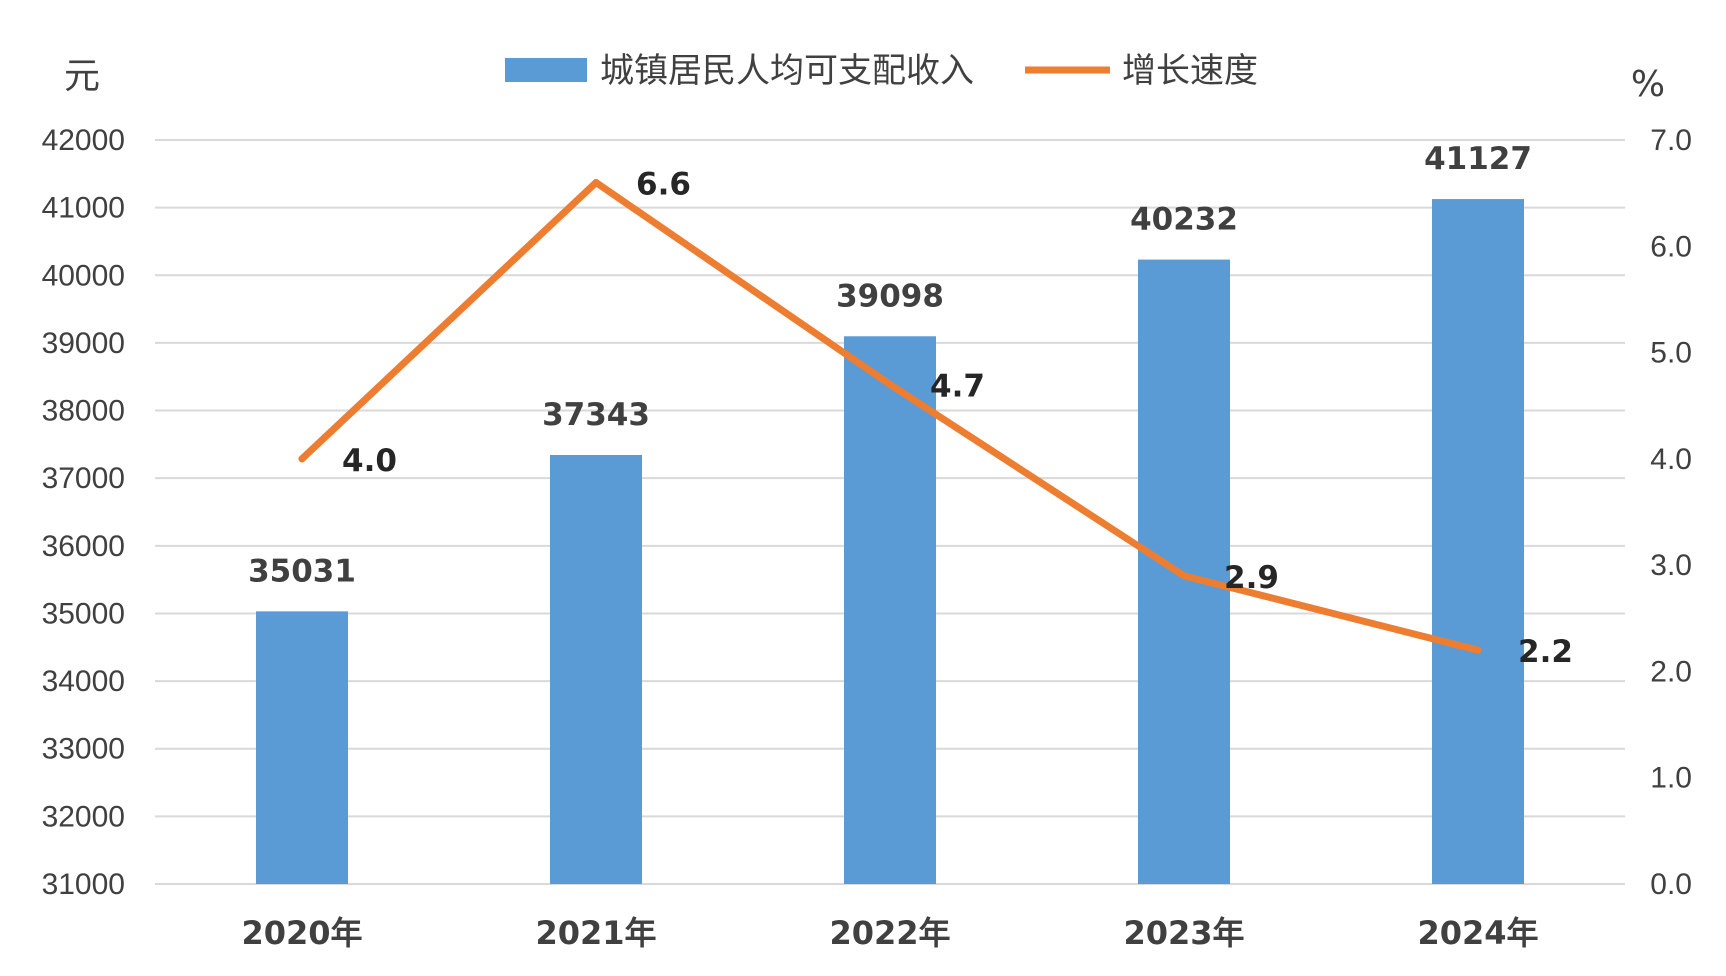 Image resolution: width=1726 pixels, height=976 pixels. Describe the element at coordinates (83, 613) in the screenshot. I see `y-left-tick-label: 35000` at that location.